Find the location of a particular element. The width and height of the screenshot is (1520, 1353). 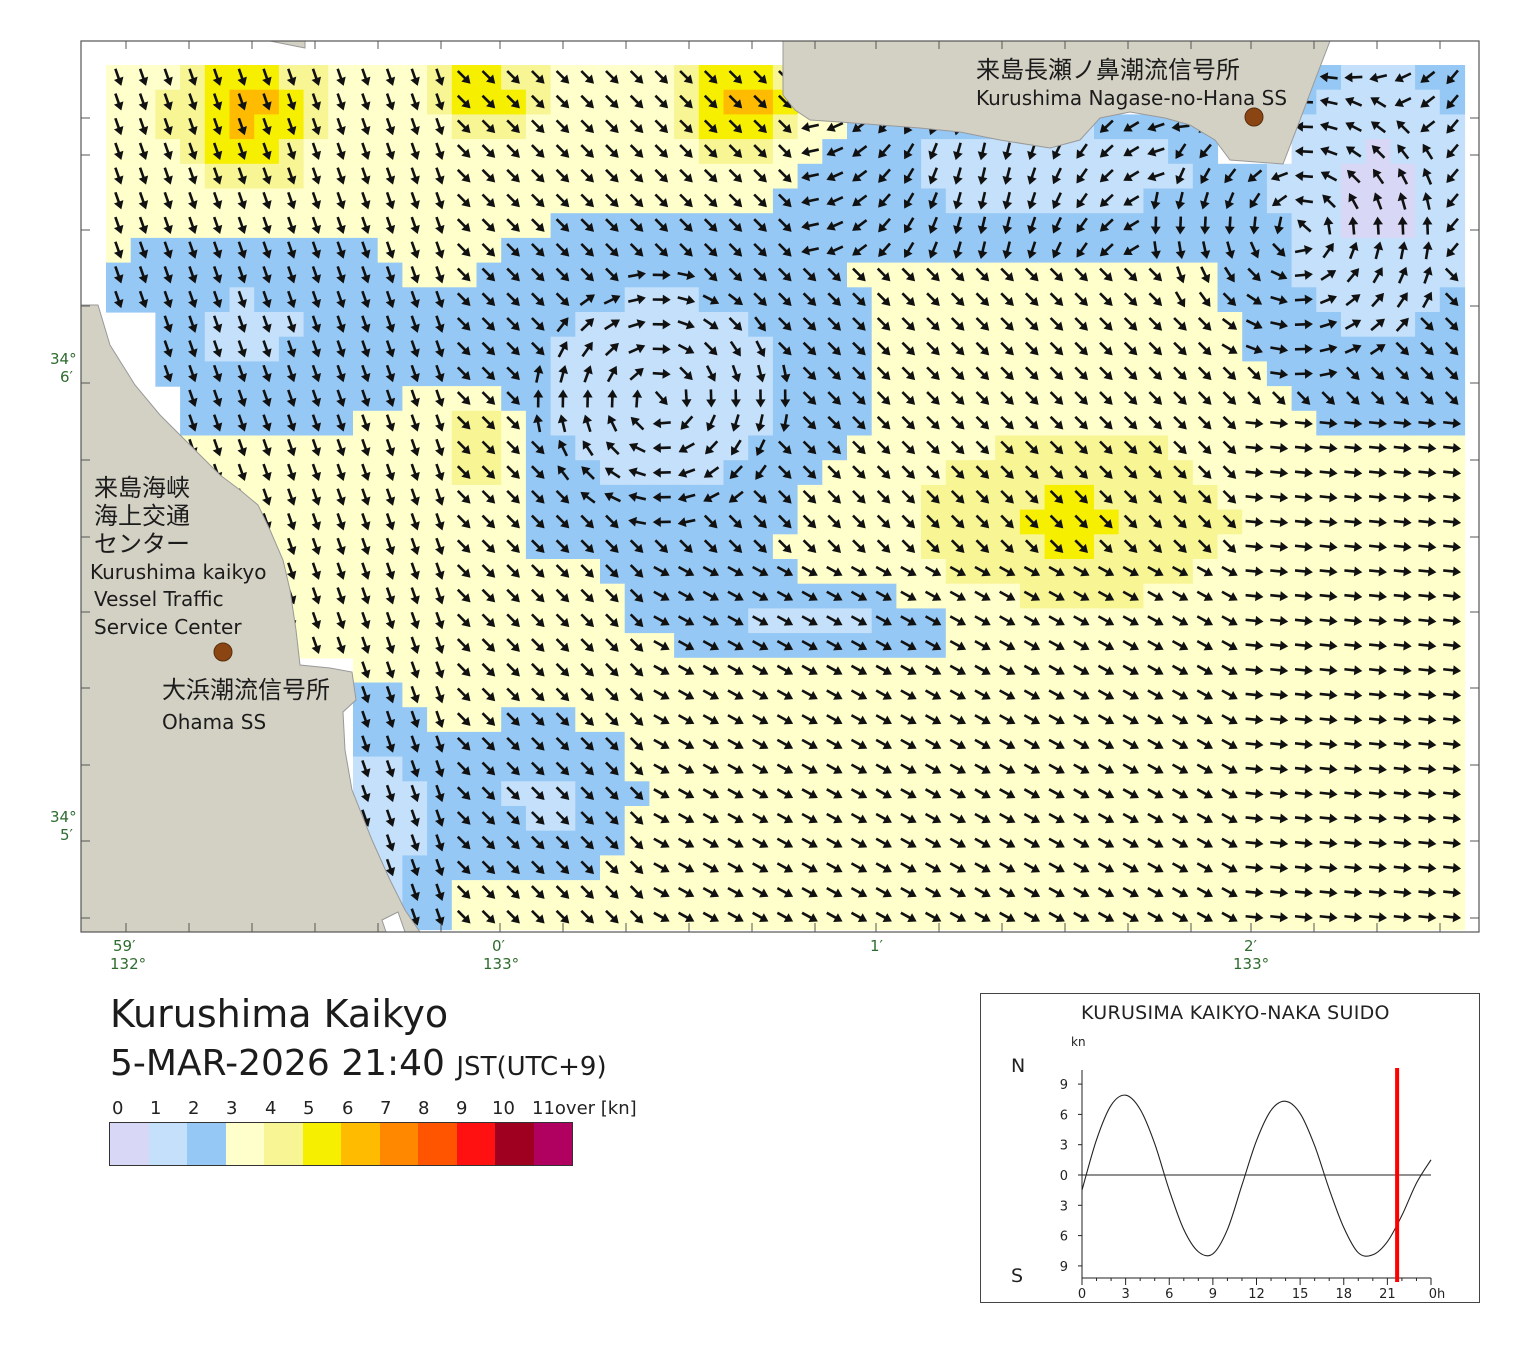

lon-tick-top-1: 59′ is located at coordinates (124, 946).